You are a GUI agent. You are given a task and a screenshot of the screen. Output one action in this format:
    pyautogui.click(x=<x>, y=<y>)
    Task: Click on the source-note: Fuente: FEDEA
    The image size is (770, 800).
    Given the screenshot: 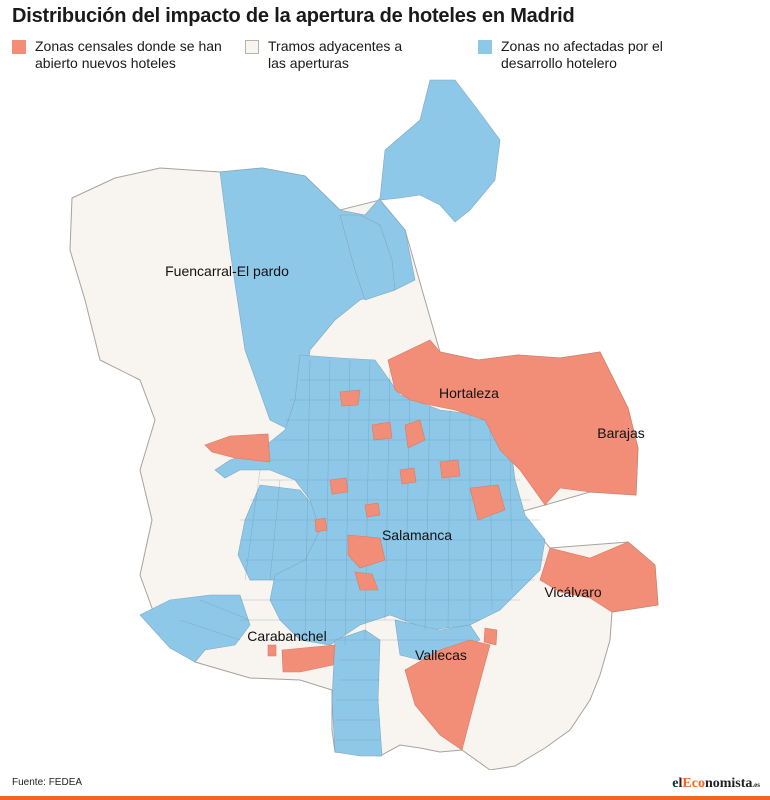 What is the action you would take?
    pyautogui.click(x=47, y=782)
    